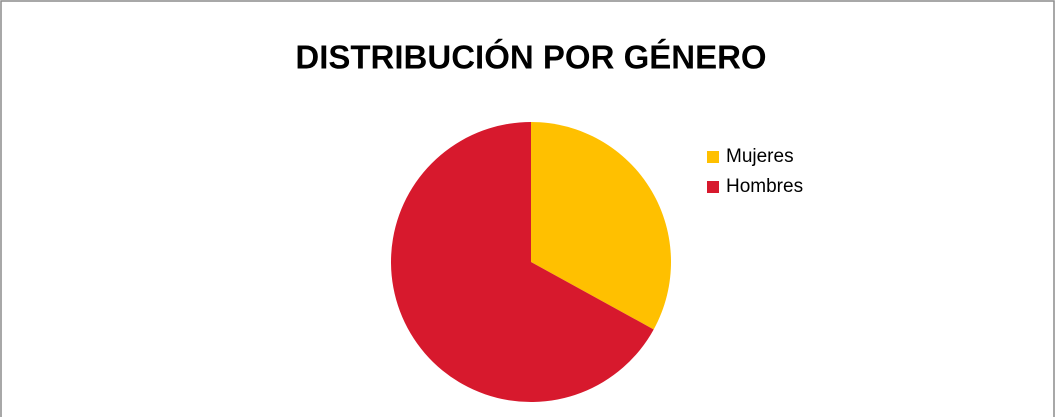 The height and width of the screenshot is (417, 1055). I want to click on pie-slice, so click(601, 226).